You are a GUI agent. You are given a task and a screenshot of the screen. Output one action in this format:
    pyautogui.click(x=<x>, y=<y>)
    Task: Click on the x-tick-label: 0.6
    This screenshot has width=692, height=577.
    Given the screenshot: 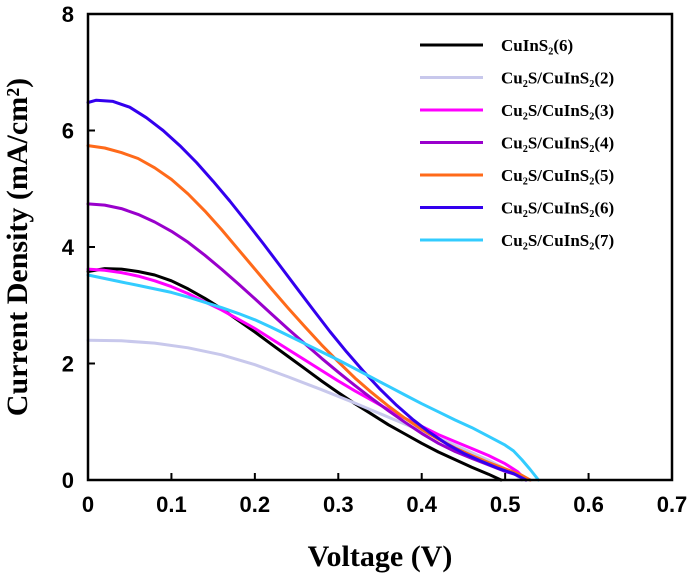 What is the action you would take?
    pyautogui.click(x=588, y=504)
    